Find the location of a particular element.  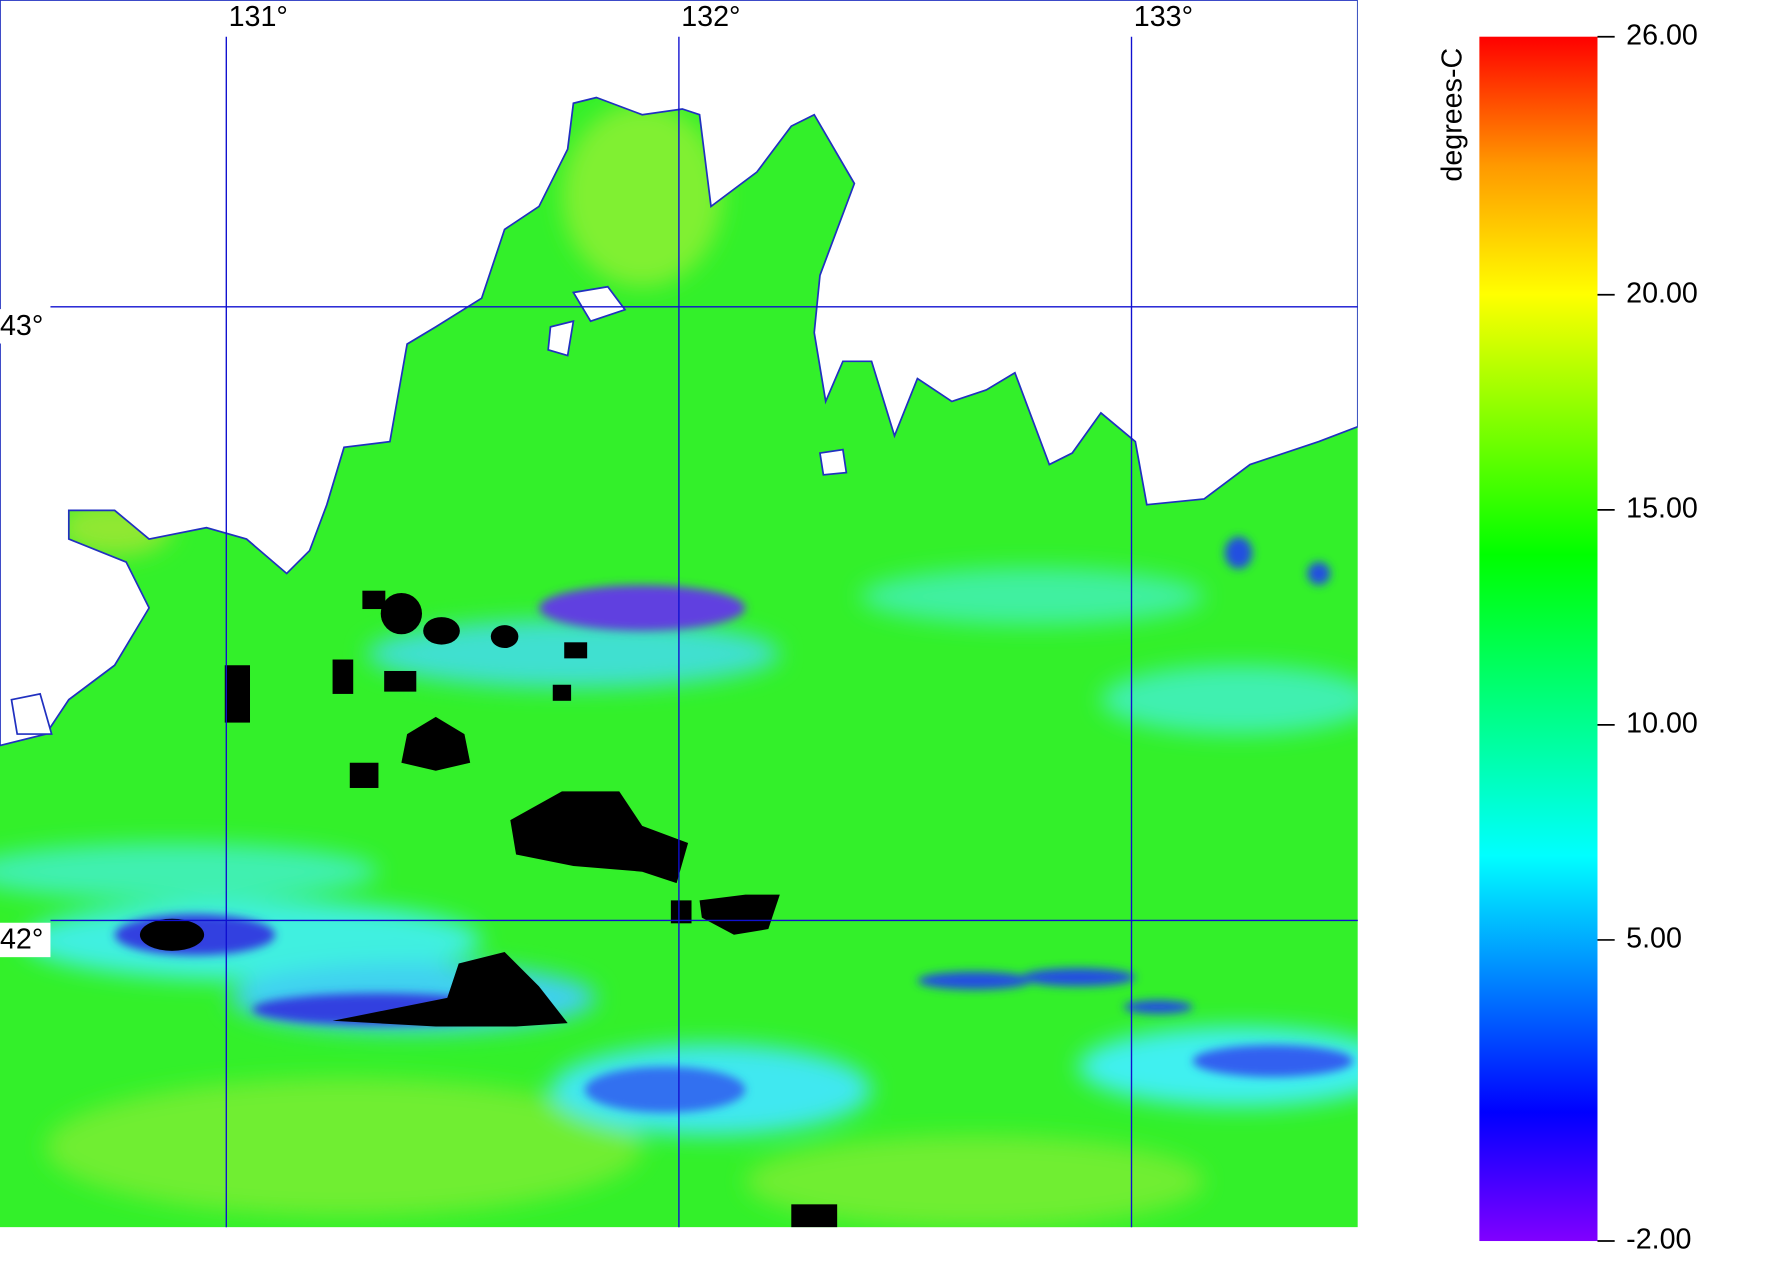

colorbar-tick-label: 15.00 is located at coordinates (1662, 508).